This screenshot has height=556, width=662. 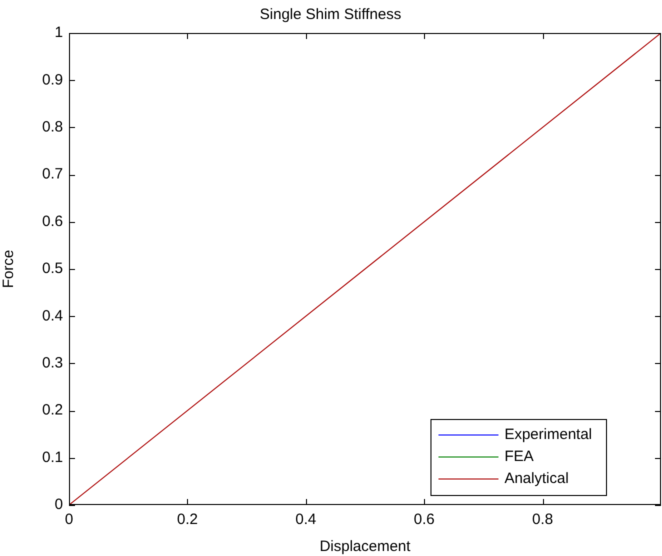 What do you see at coordinates (548, 435) in the screenshot?
I see `legend-label: Experimental` at bounding box center [548, 435].